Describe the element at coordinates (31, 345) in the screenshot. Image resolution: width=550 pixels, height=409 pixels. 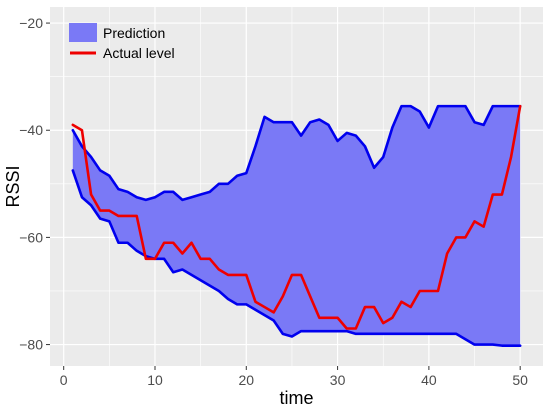
I see `y-tick-label: −80` at that location.